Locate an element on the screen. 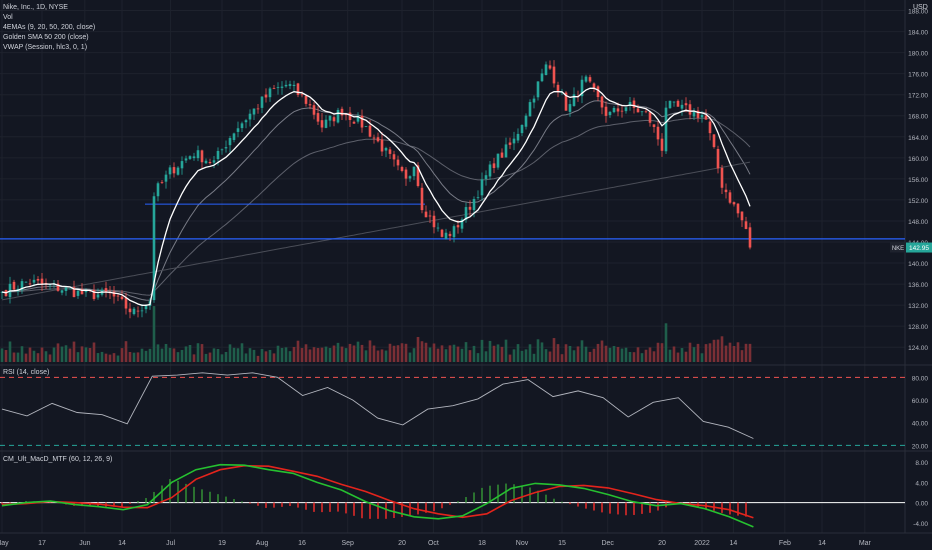  macd-legend: CM_Ult_MacD_MTF (60, 12, 26, 9) is located at coordinates (58, 459).